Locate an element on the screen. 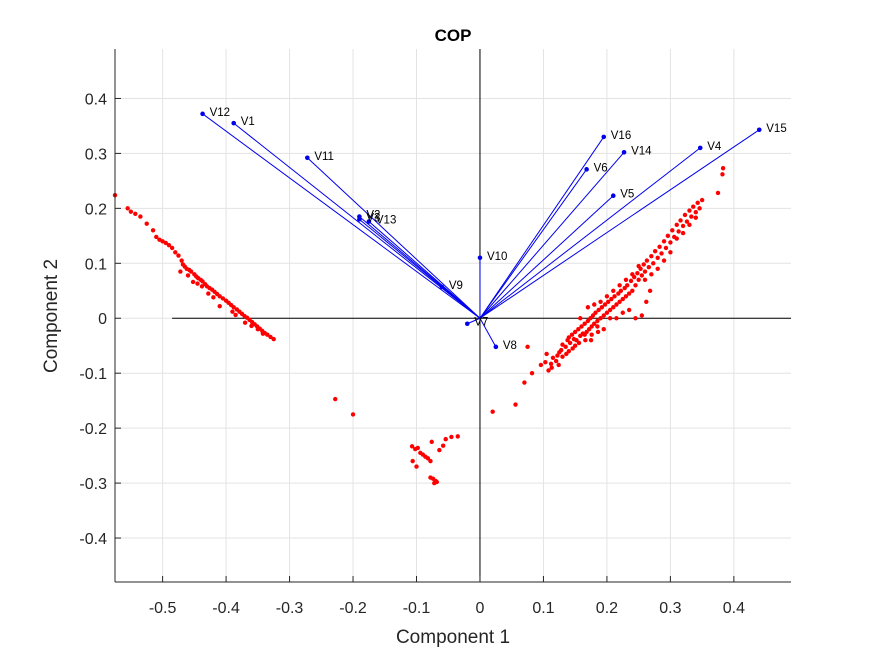  loading-vector-label: V14 is located at coordinates (641, 151).